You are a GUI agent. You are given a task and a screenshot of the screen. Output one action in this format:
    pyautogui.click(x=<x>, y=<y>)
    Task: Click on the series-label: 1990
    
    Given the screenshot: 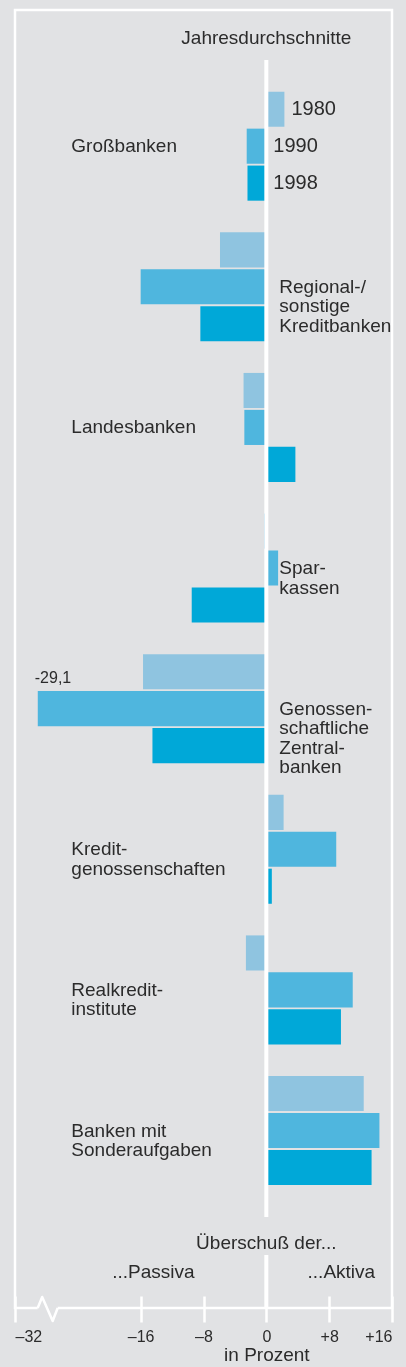 What is the action you would take?
    pyautogui.click(x=295, y=145)
    